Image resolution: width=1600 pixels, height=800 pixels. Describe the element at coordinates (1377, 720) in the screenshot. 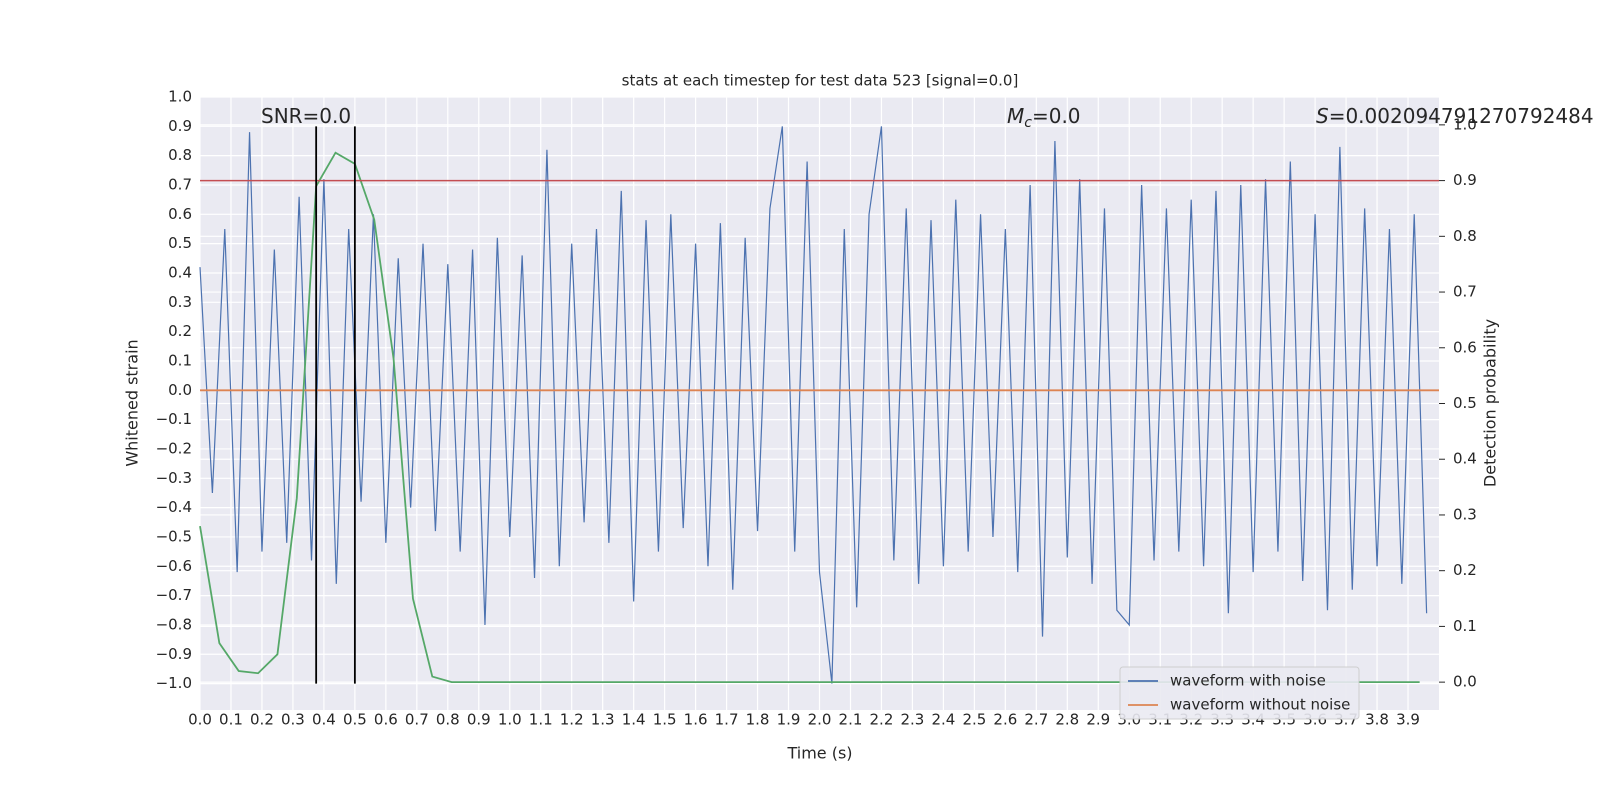

I see `x-tick-label: 3.8` at that location.